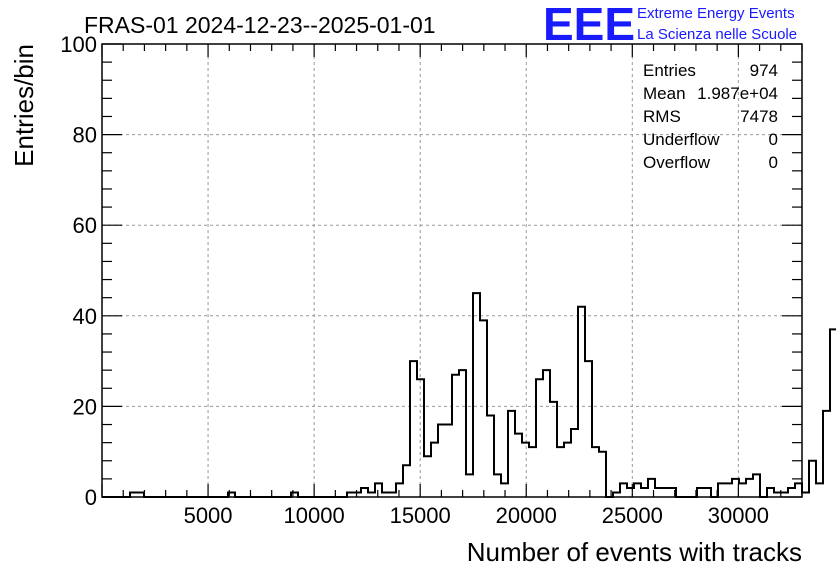 The image size is (836, 572). What do you see at coordinates (717, 34) in the screenshot?
I see `logo-line-2: La Scienza nelle Scuole` at bounding box center [717, 34].